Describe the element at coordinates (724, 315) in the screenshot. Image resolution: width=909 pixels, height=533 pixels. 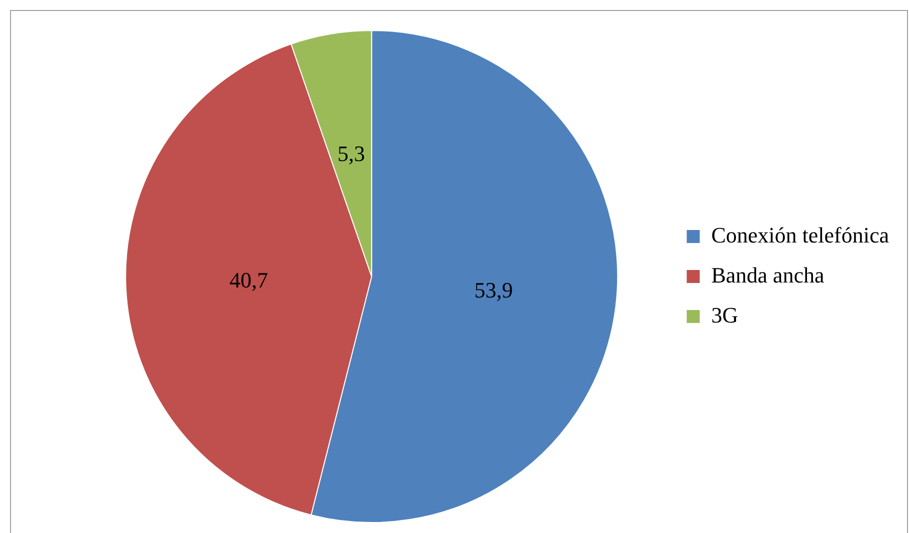
I see `legend-label: 3G` at that location.